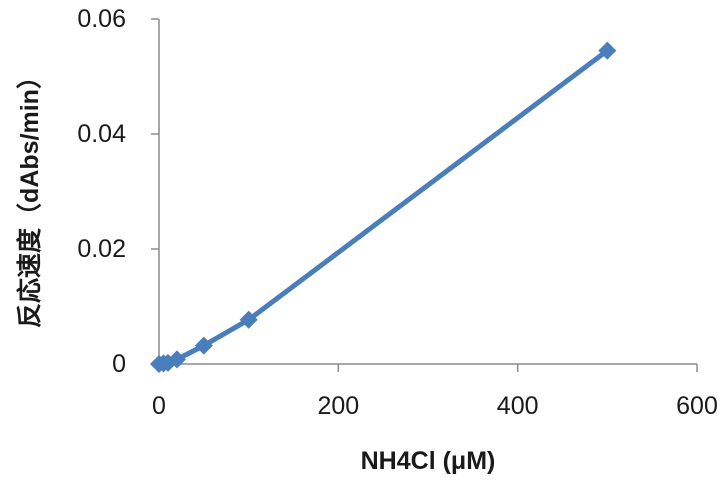 The height and width of the screenshot is (483, 726). I want to click on x-tick-label: 600, so click(697, 406).